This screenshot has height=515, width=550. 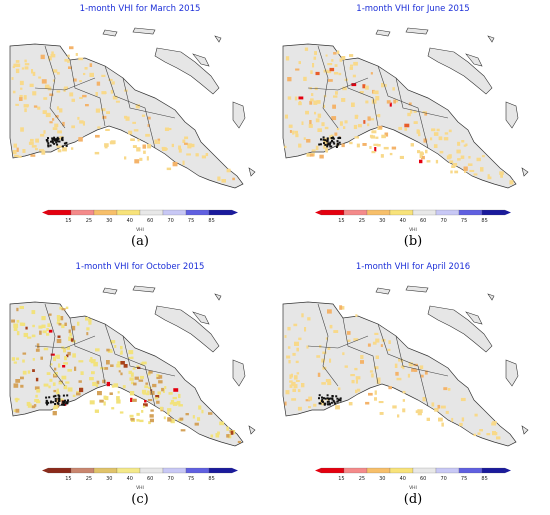 What do you see at coordinates (464, 221) in the screenshot?
I see `colorbar-tick: 75` at bounding box center [464, 221].